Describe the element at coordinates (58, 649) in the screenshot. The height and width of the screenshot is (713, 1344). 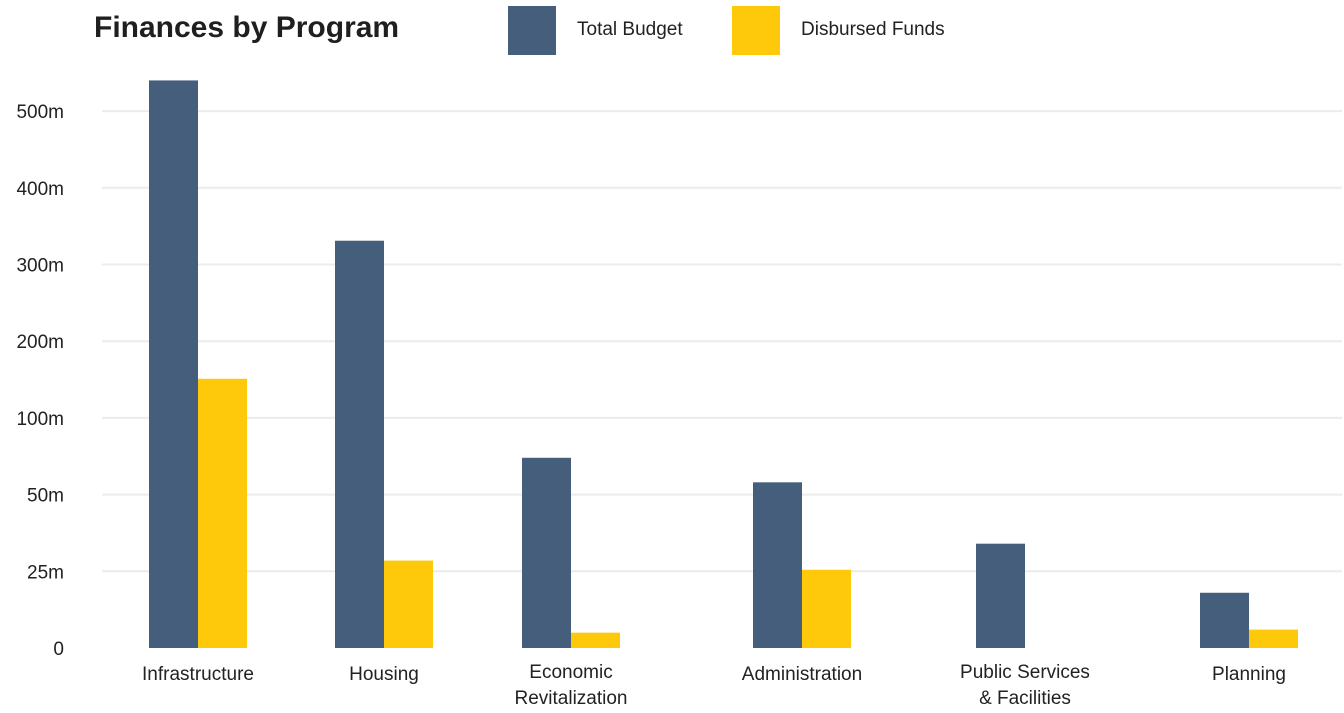
I see `y-tick-label: 0` at that location.